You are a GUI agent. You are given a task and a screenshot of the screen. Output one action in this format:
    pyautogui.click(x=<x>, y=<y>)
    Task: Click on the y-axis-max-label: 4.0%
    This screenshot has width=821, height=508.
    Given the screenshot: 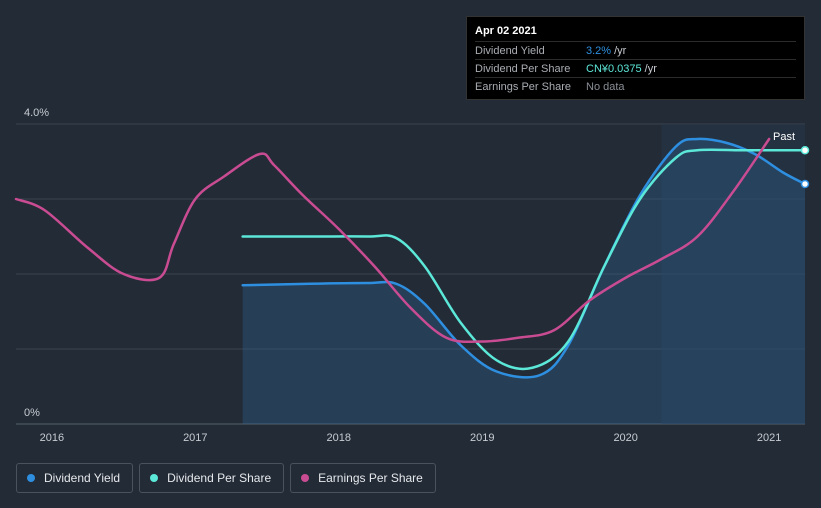 What is the action you would take?
    pyautogui.click(x=36, y=113)
    